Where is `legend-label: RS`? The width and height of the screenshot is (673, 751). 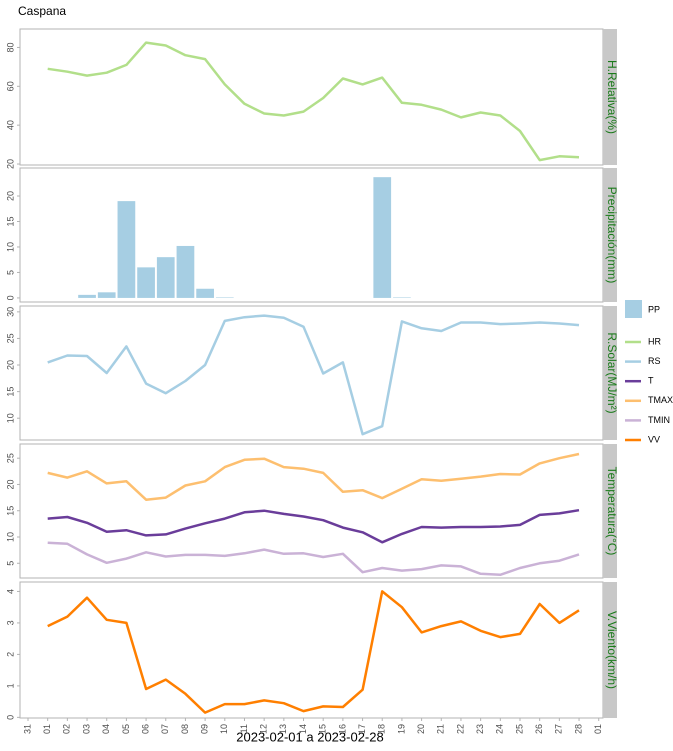
legend-label: RS is located at coordinates (654, 361).